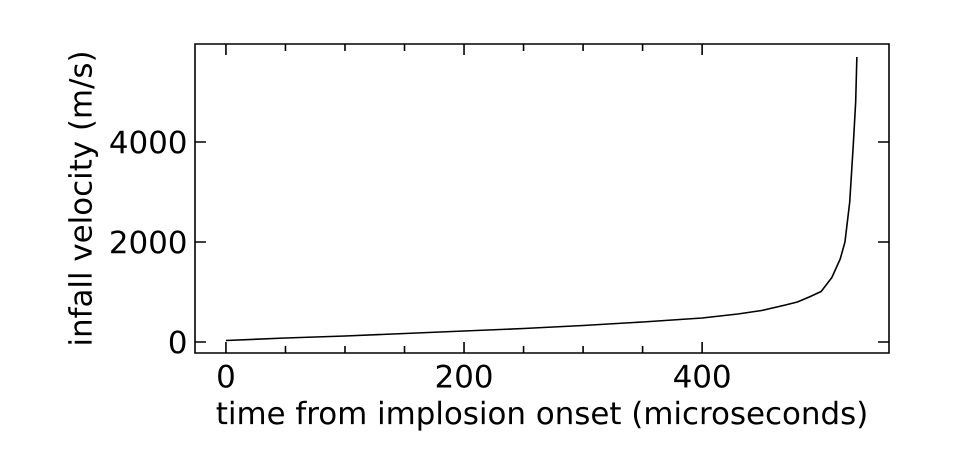  I want to click on y-axis-title: infall velocity (m/s), so click(83, 198).